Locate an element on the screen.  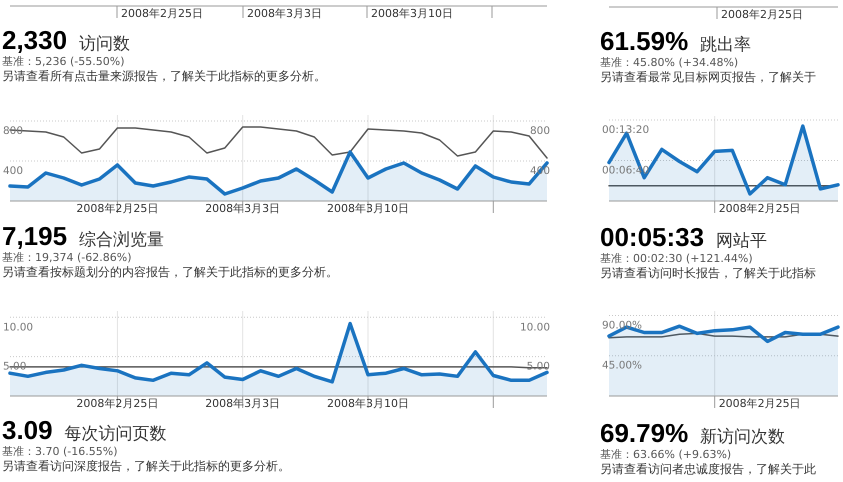
text: 新访问次数 is located at coordinates (743, 437).